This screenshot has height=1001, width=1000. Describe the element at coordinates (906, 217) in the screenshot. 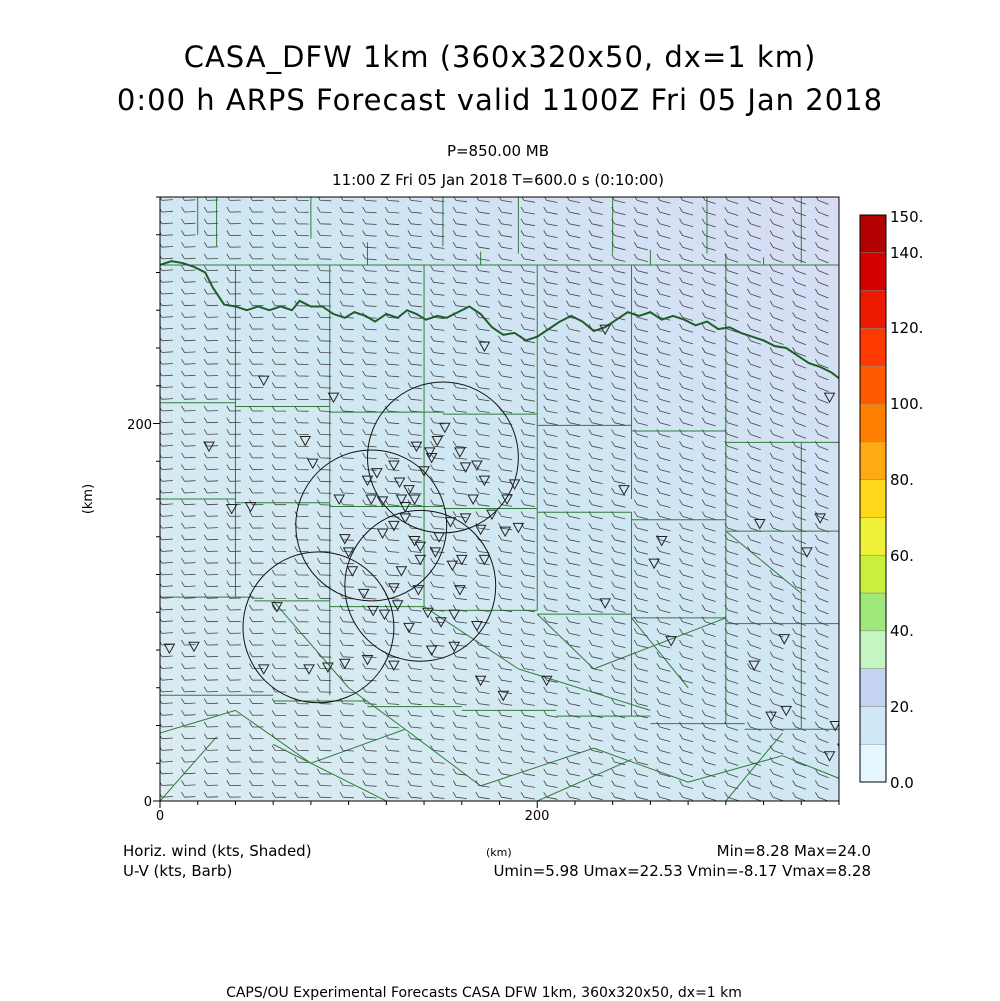

I see `colorbar-label-150: 150.` at that location.